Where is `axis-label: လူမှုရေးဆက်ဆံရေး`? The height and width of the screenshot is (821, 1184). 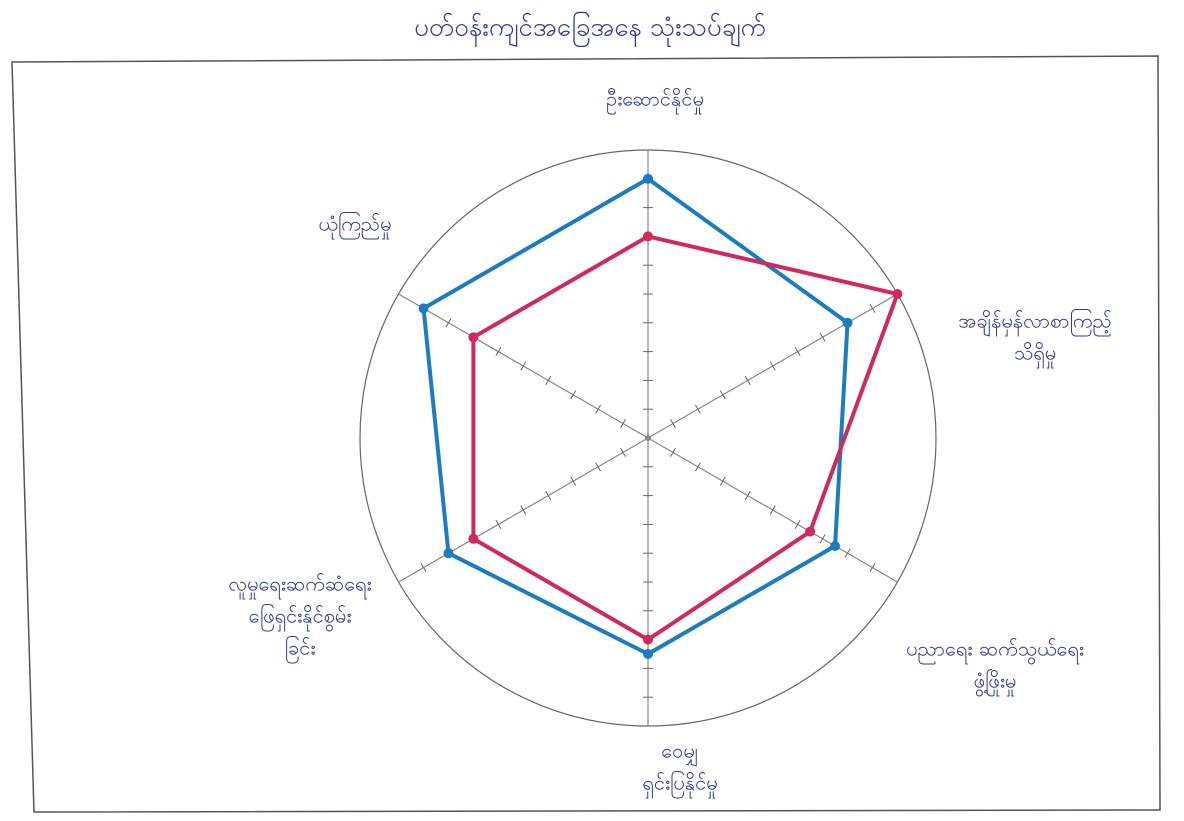 axis-label: လူမှုရေးဆက်ဆံရေး is located at coordinates (299, 586).